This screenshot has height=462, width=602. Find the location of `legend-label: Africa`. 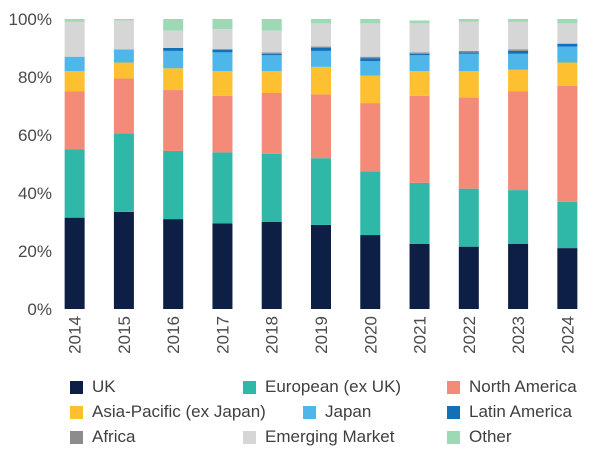

legend-label: Africa is located at coordinates (114, 436).